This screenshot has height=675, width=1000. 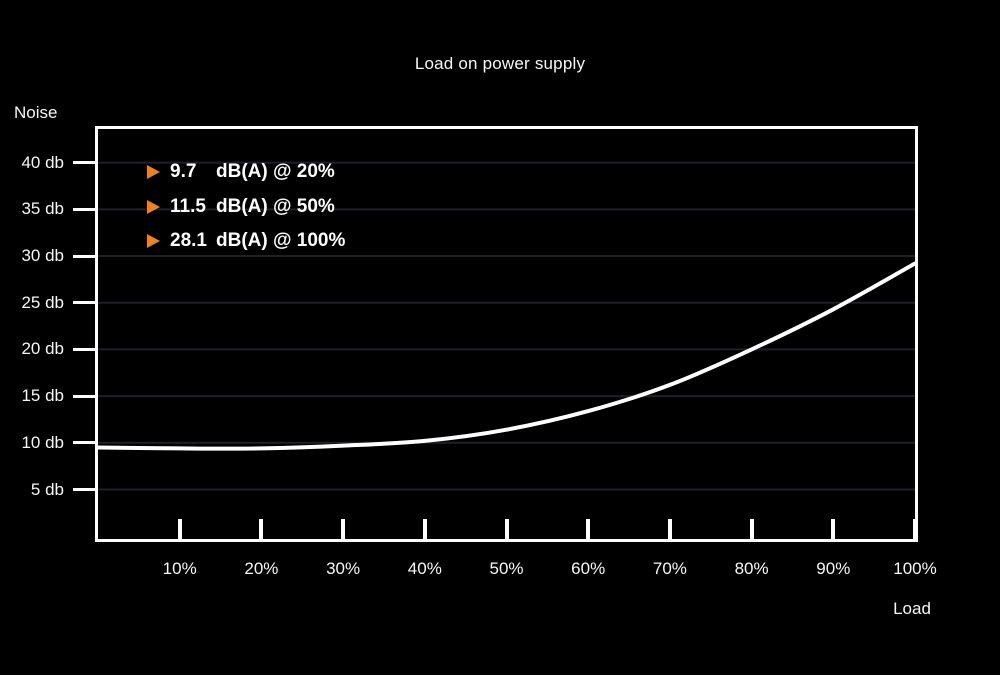 I want to click on legend-value: 9.7, so click(x=183, y=171).